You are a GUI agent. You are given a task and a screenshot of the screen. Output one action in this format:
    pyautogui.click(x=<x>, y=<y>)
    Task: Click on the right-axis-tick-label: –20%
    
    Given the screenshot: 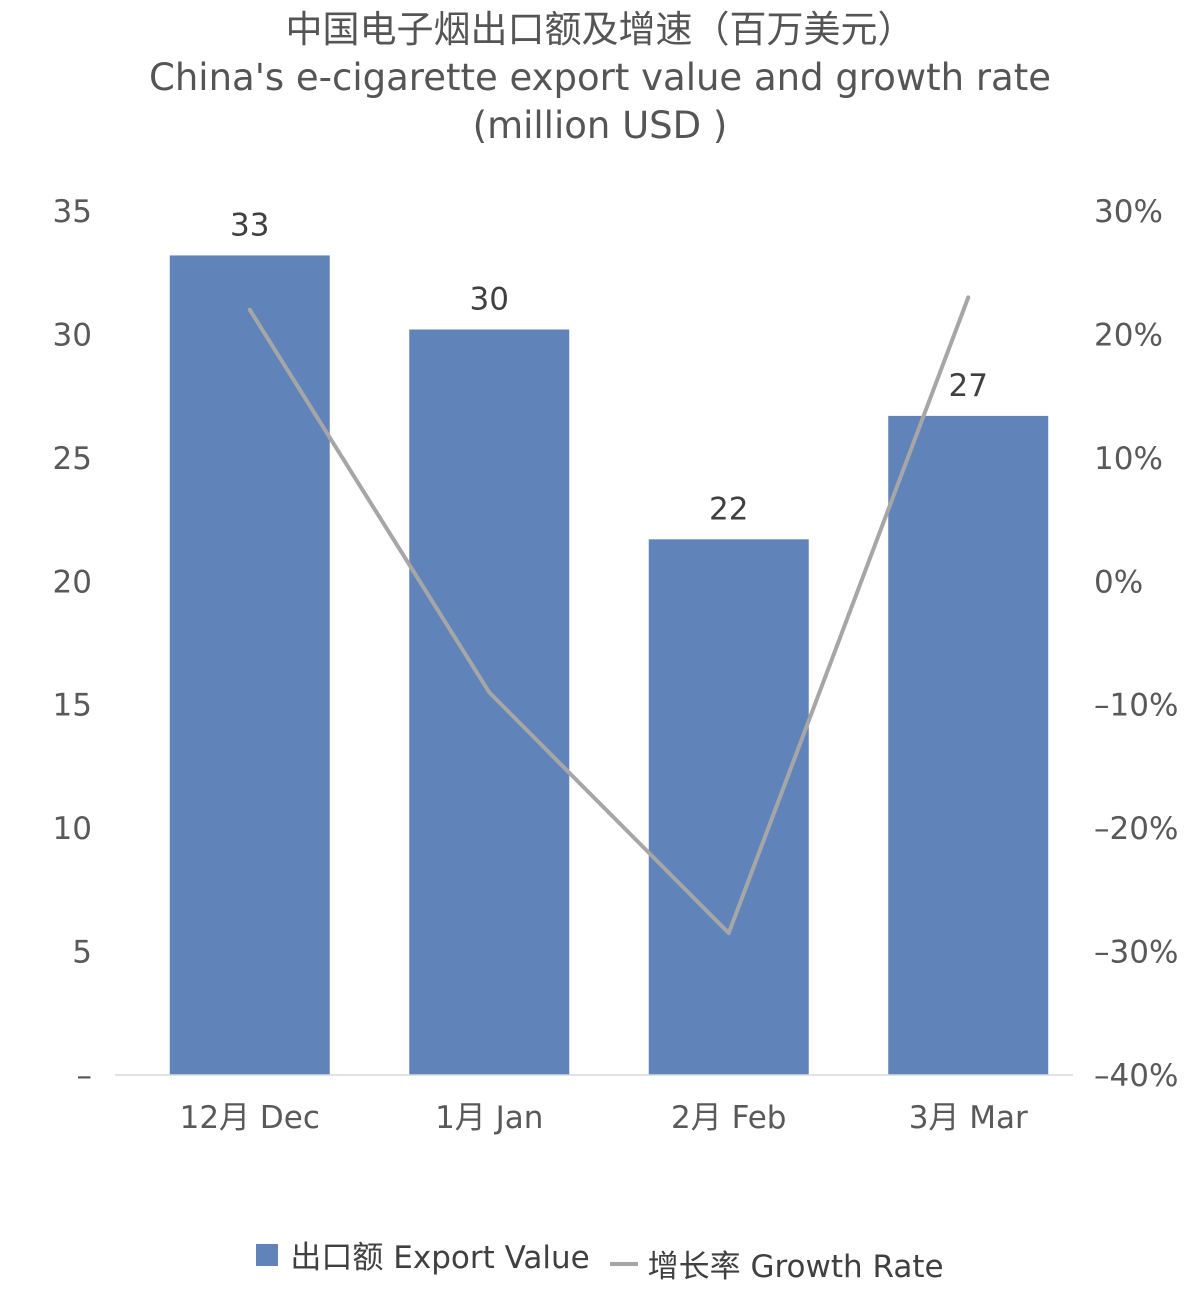 What is the action you would take?
    pyautogui.click(x=1136, y=829)
    